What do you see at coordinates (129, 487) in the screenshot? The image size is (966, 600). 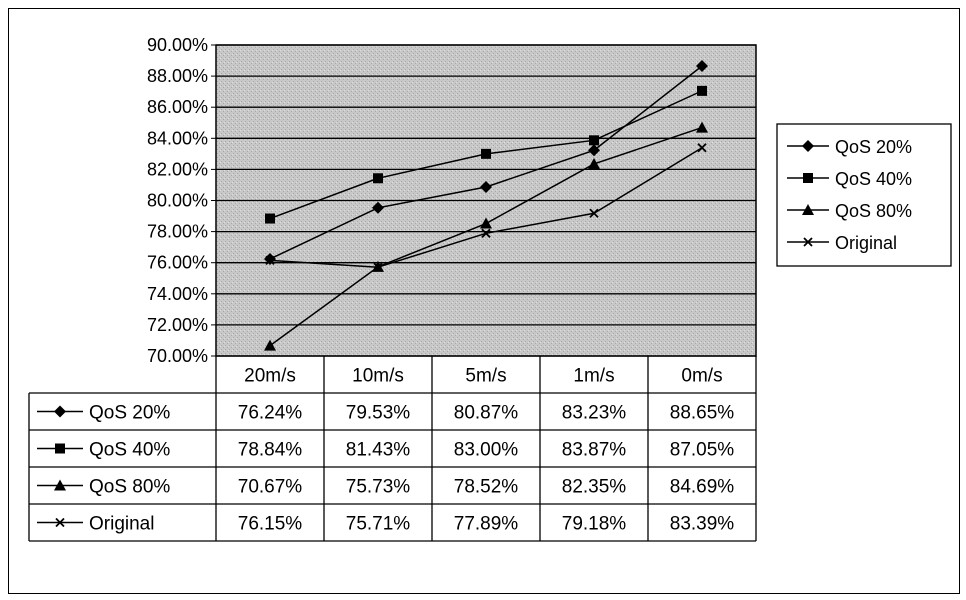 I see `table-series-name: QoS 80%` at bounding box center [129, 487].